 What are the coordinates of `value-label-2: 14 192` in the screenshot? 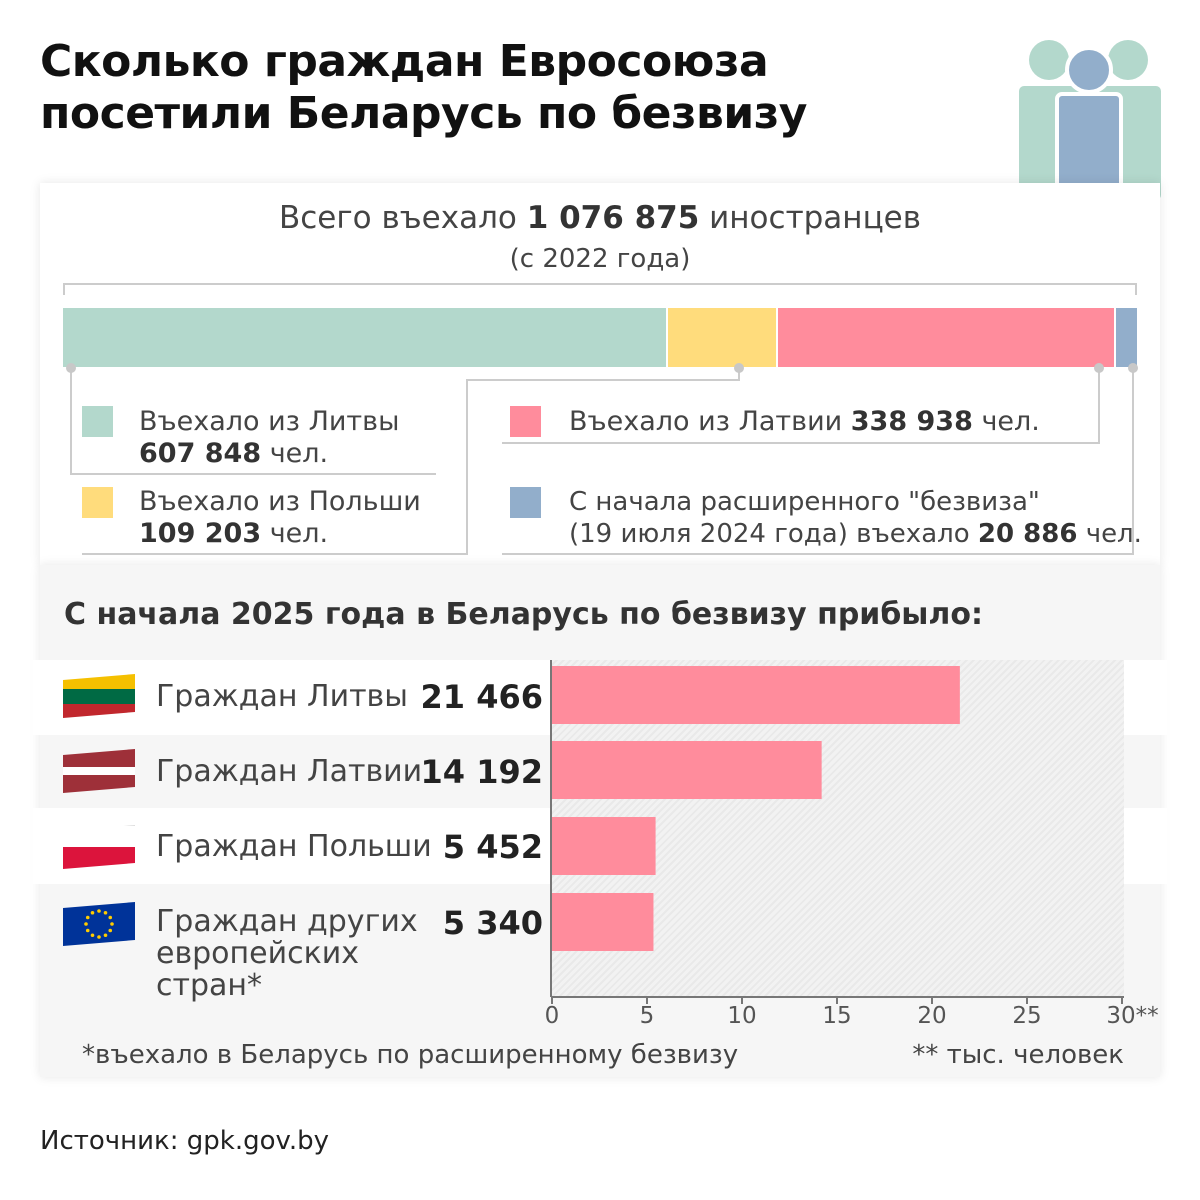 It's located at (481, 772).